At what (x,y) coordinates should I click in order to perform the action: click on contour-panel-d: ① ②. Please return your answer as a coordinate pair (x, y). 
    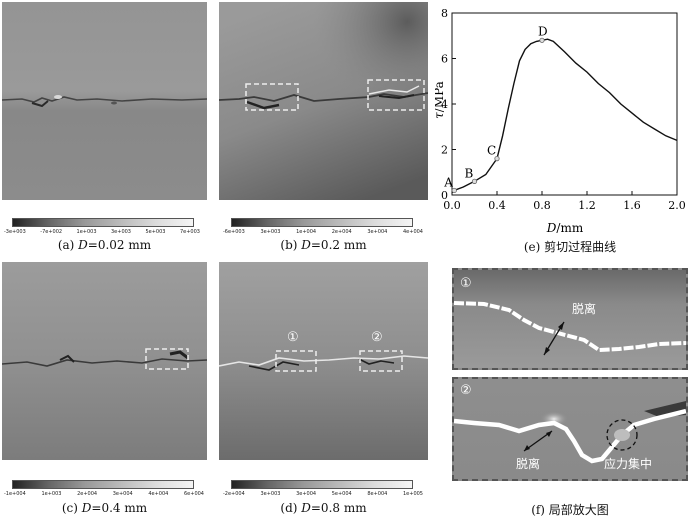
    Looking at the image, I should click on (323, 361).